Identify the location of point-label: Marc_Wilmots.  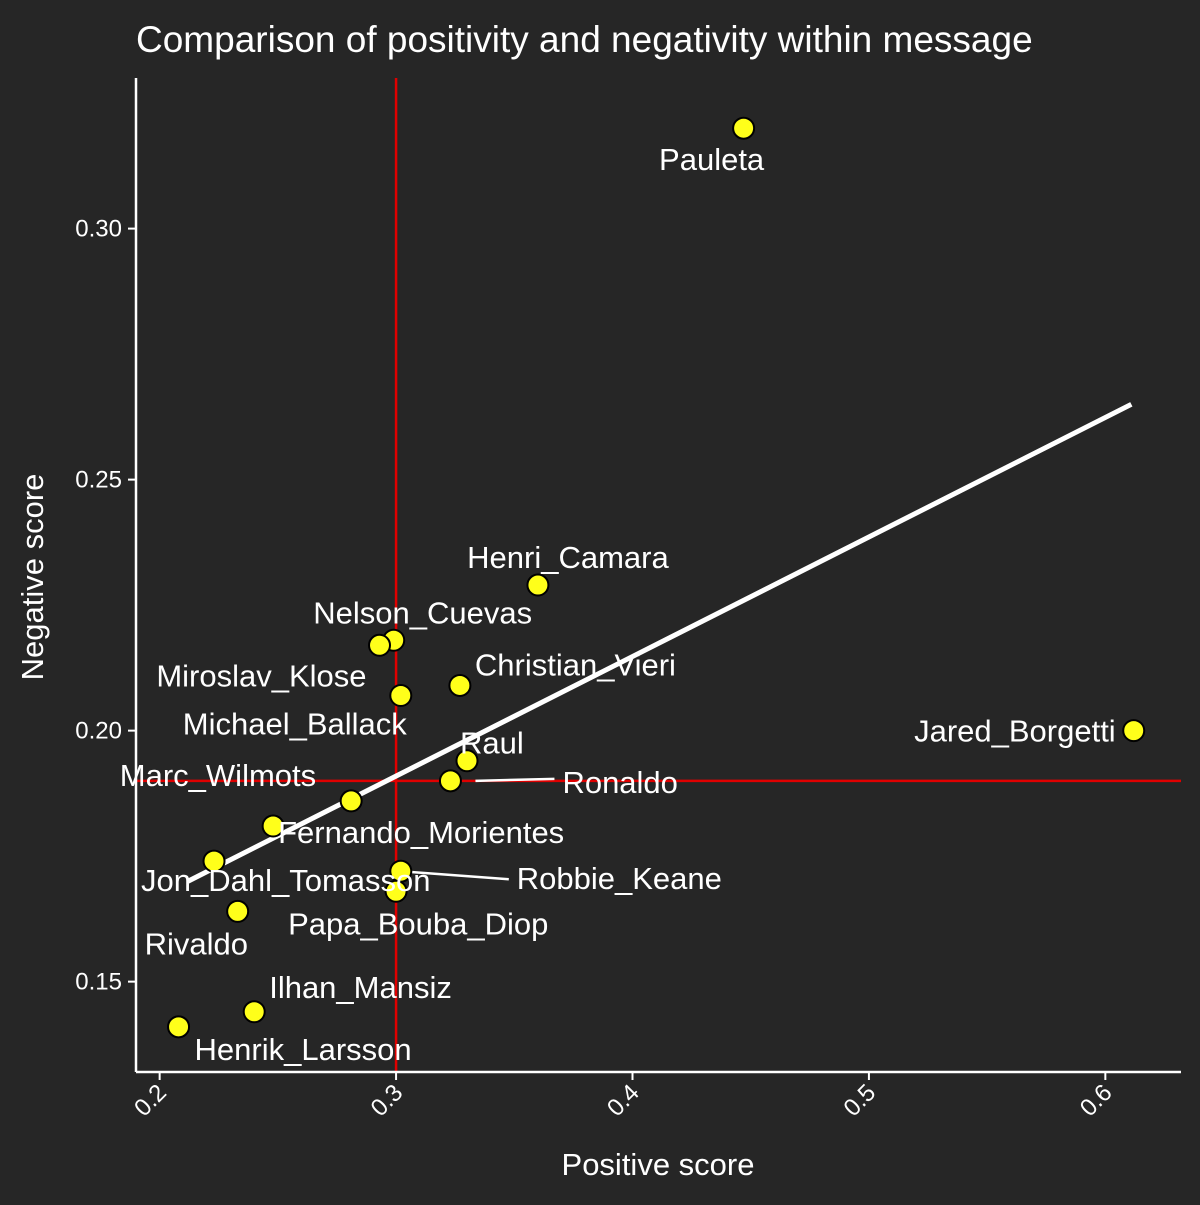
(218, 775).